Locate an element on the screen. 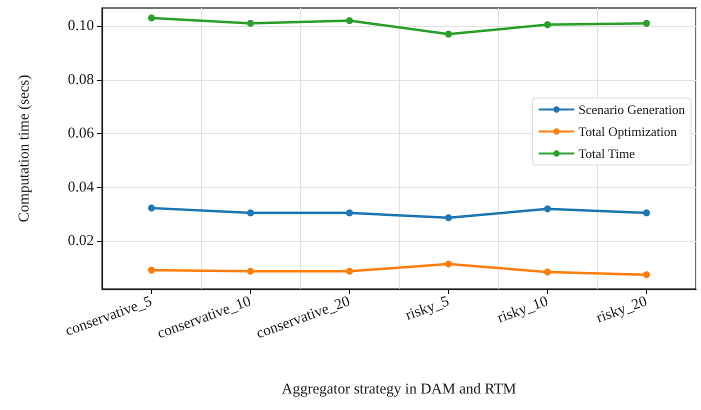 The width and height of the screenshot is (701, 410). legend-label: Scenario Generation is located at coordinates (632, 109).